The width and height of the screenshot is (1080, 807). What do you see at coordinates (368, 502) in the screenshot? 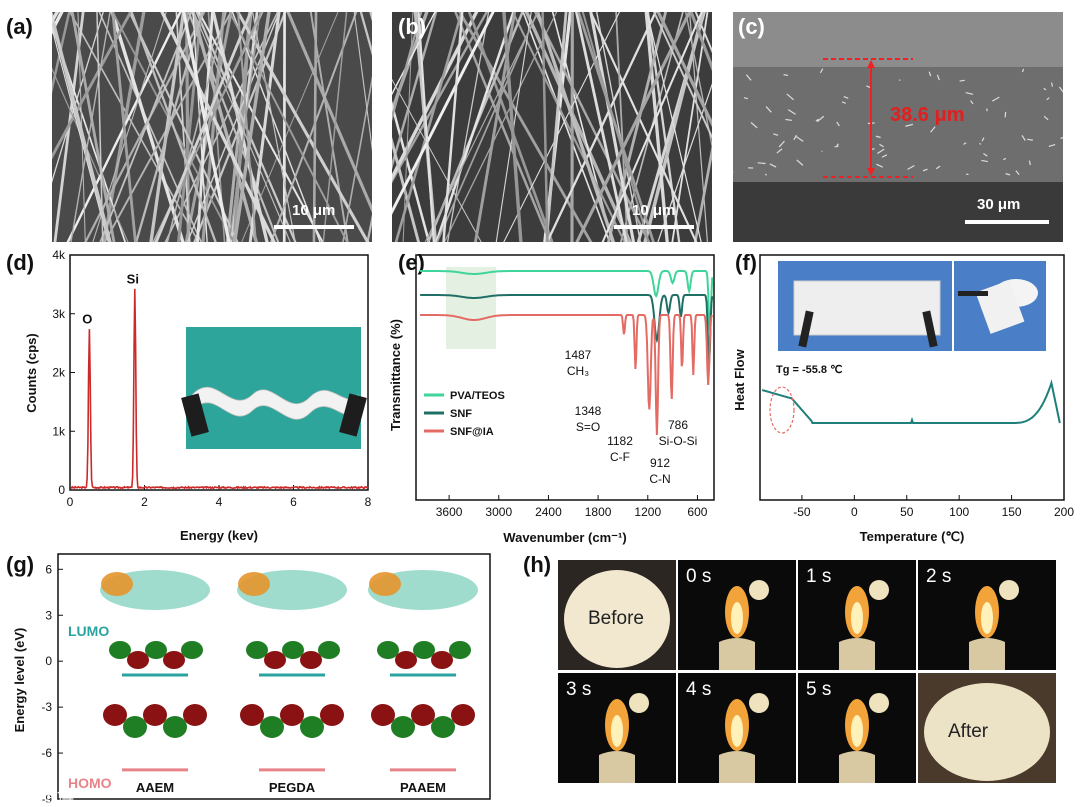
I see `eds-xtick: 8` at bounding box center [368, 502].